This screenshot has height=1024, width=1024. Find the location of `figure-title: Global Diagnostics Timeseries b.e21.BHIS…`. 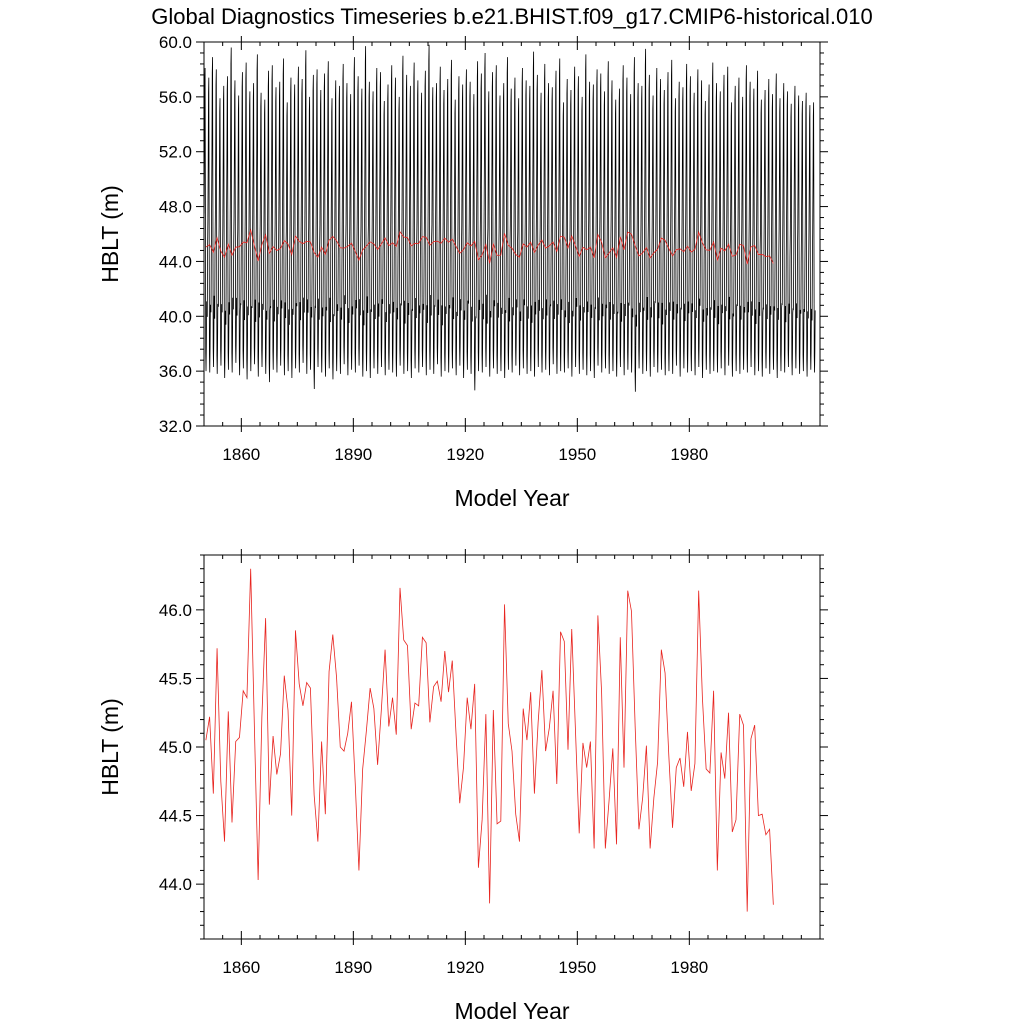

figure-title: Global Diagnostics Timeseries b.e21.BHIS… is located at coordinates (511, 16).